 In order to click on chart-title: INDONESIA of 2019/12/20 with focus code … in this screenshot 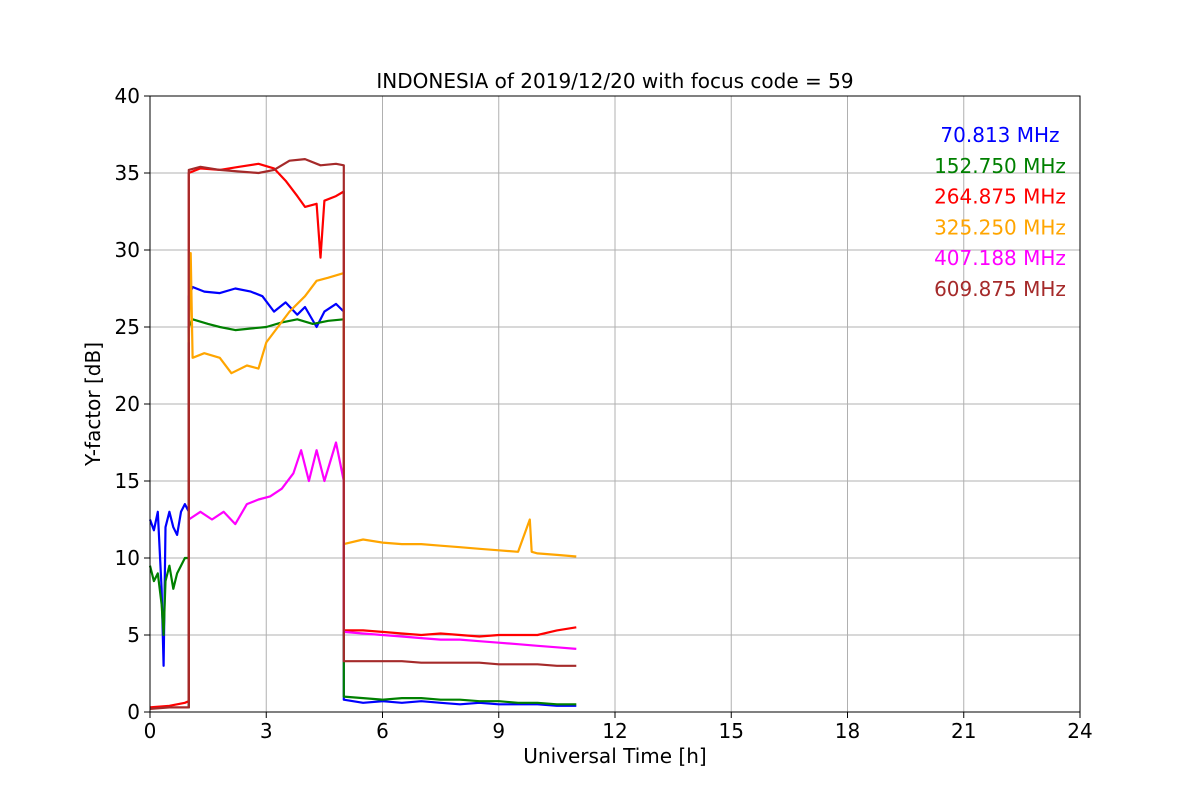, I will do `click(614, 81)`.